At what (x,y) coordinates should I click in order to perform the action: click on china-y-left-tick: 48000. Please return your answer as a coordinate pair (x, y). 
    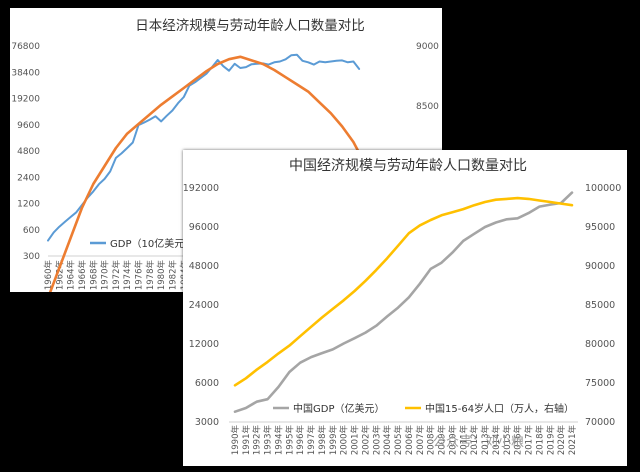
    Looking at the image, I should click on (204, 266).